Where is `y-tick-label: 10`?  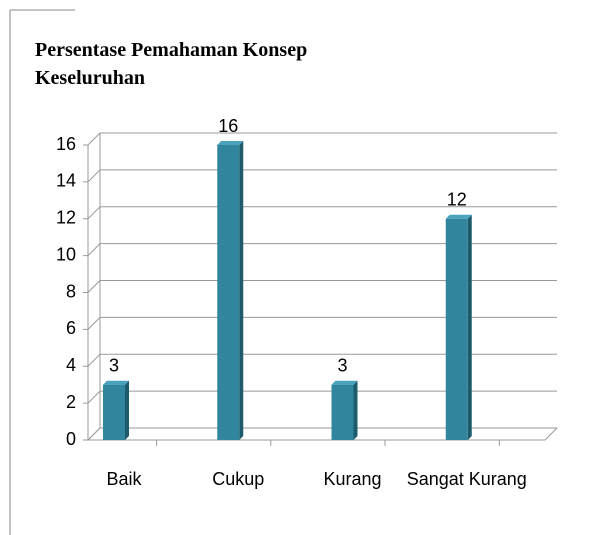
y-tick-label: 10 is located at coordinates (66, 254).